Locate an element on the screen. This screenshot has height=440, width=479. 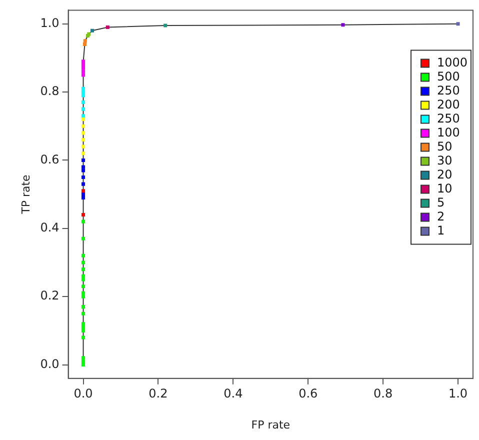
x-tick-label: 0.8 is located at coordinates (383, 393).